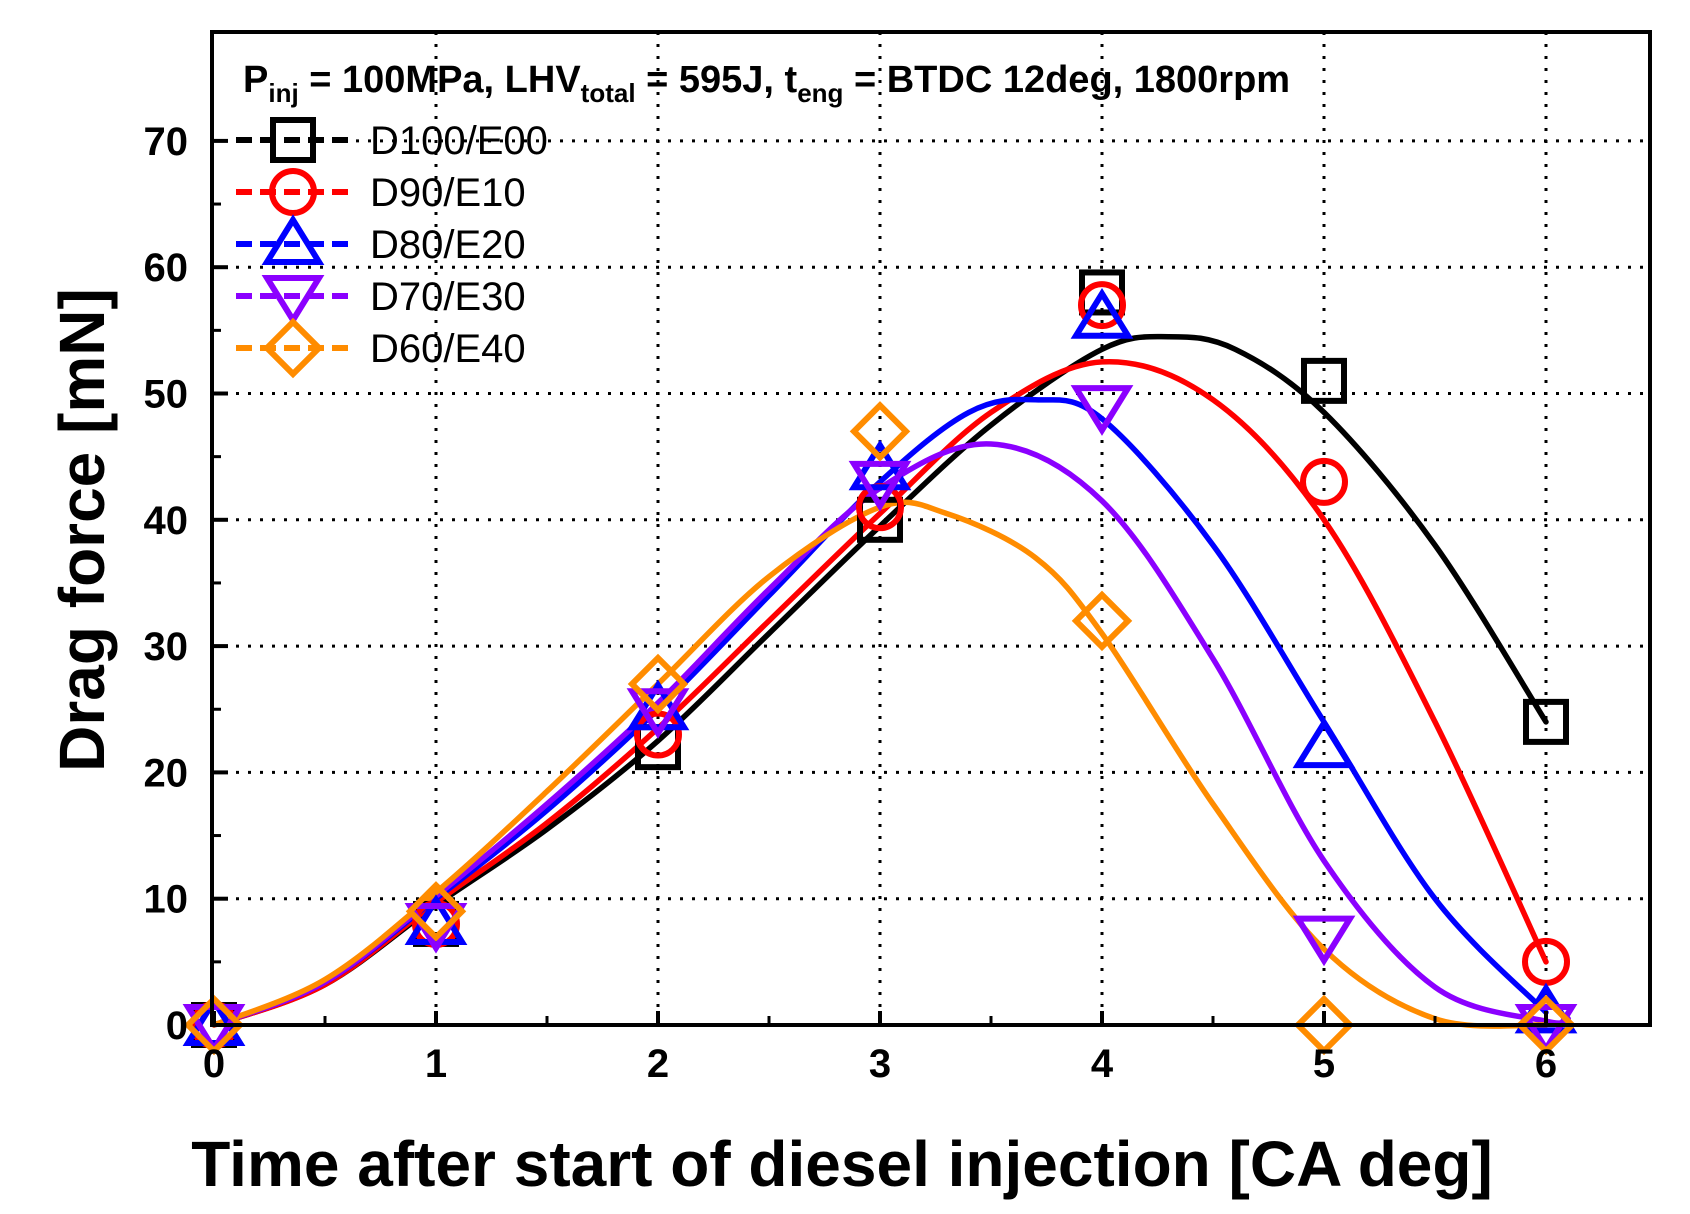 The image size is (1690, 1214). I want to click on x-tick-label: 3, so click(880, 1064).